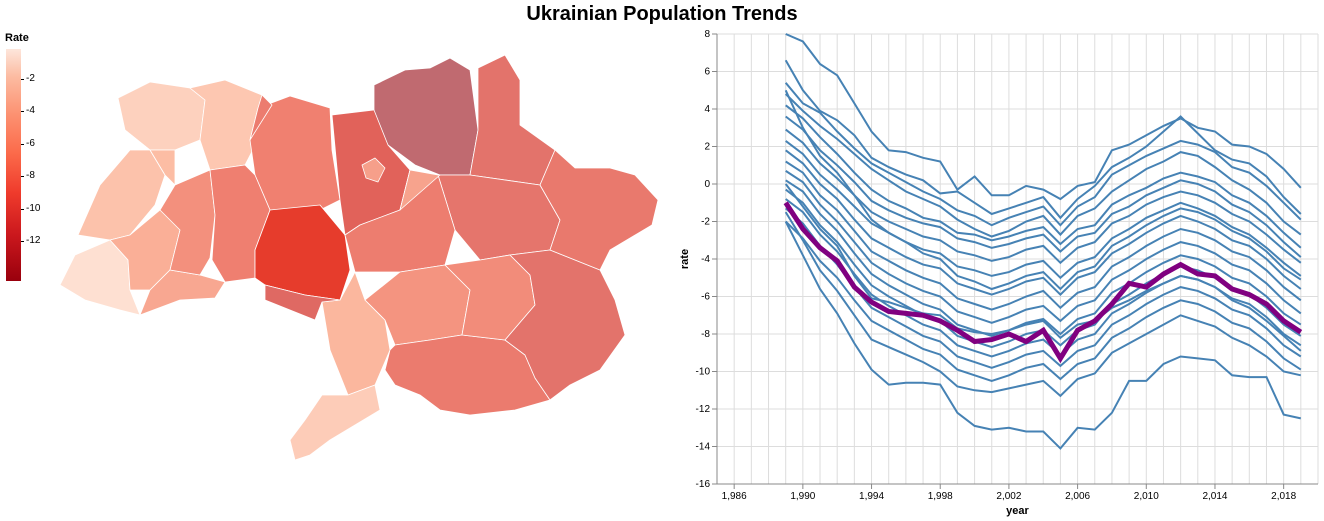  I want to click on map-legend: Rate -2 -4 -6 -8 -10 -12, so click(29, 156).